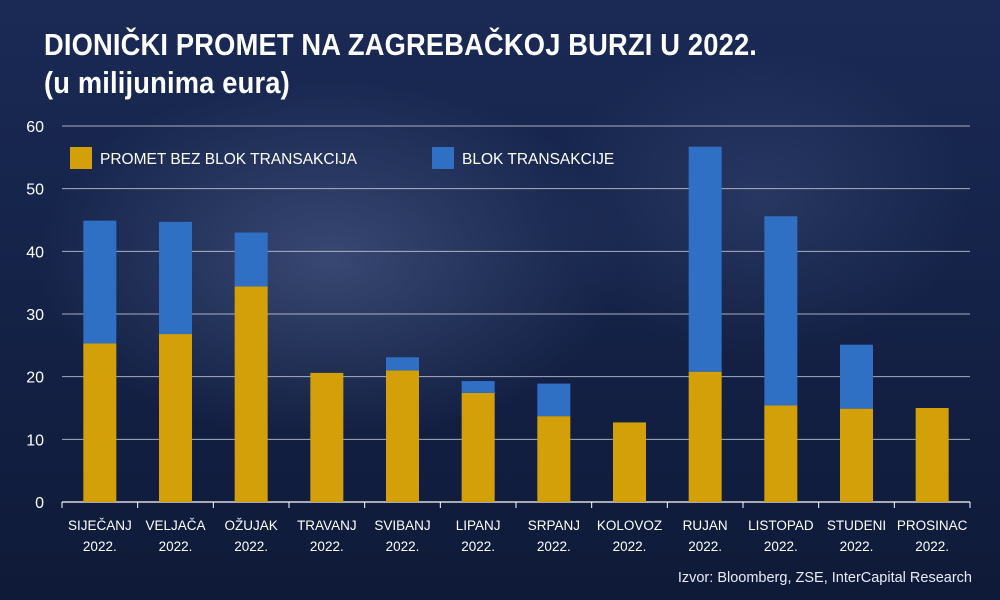 The width and height of the screenshot is (1000, 600). I want to click on x-category-label: PROSINAC, so click(932, 525).